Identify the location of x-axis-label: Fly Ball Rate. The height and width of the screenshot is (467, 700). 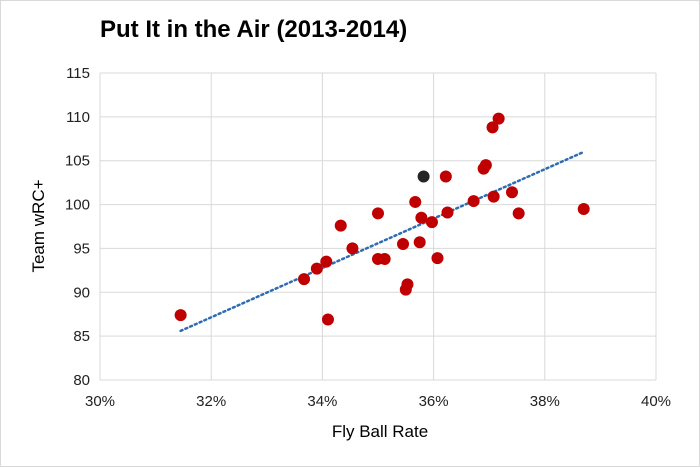
(380, 431).